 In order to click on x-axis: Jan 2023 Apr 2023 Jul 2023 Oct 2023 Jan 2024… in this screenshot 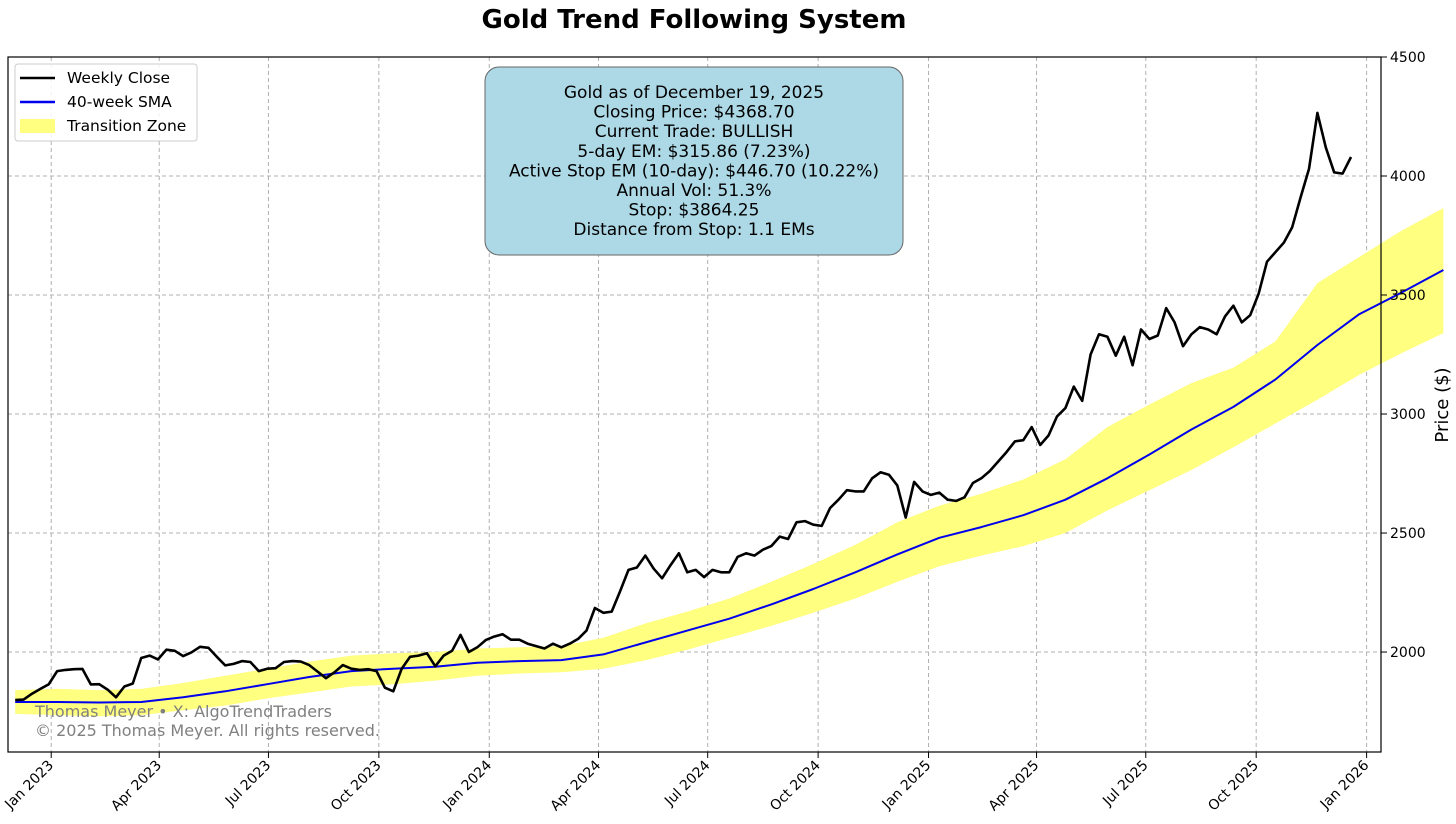, I will do `click(686, 783)`.